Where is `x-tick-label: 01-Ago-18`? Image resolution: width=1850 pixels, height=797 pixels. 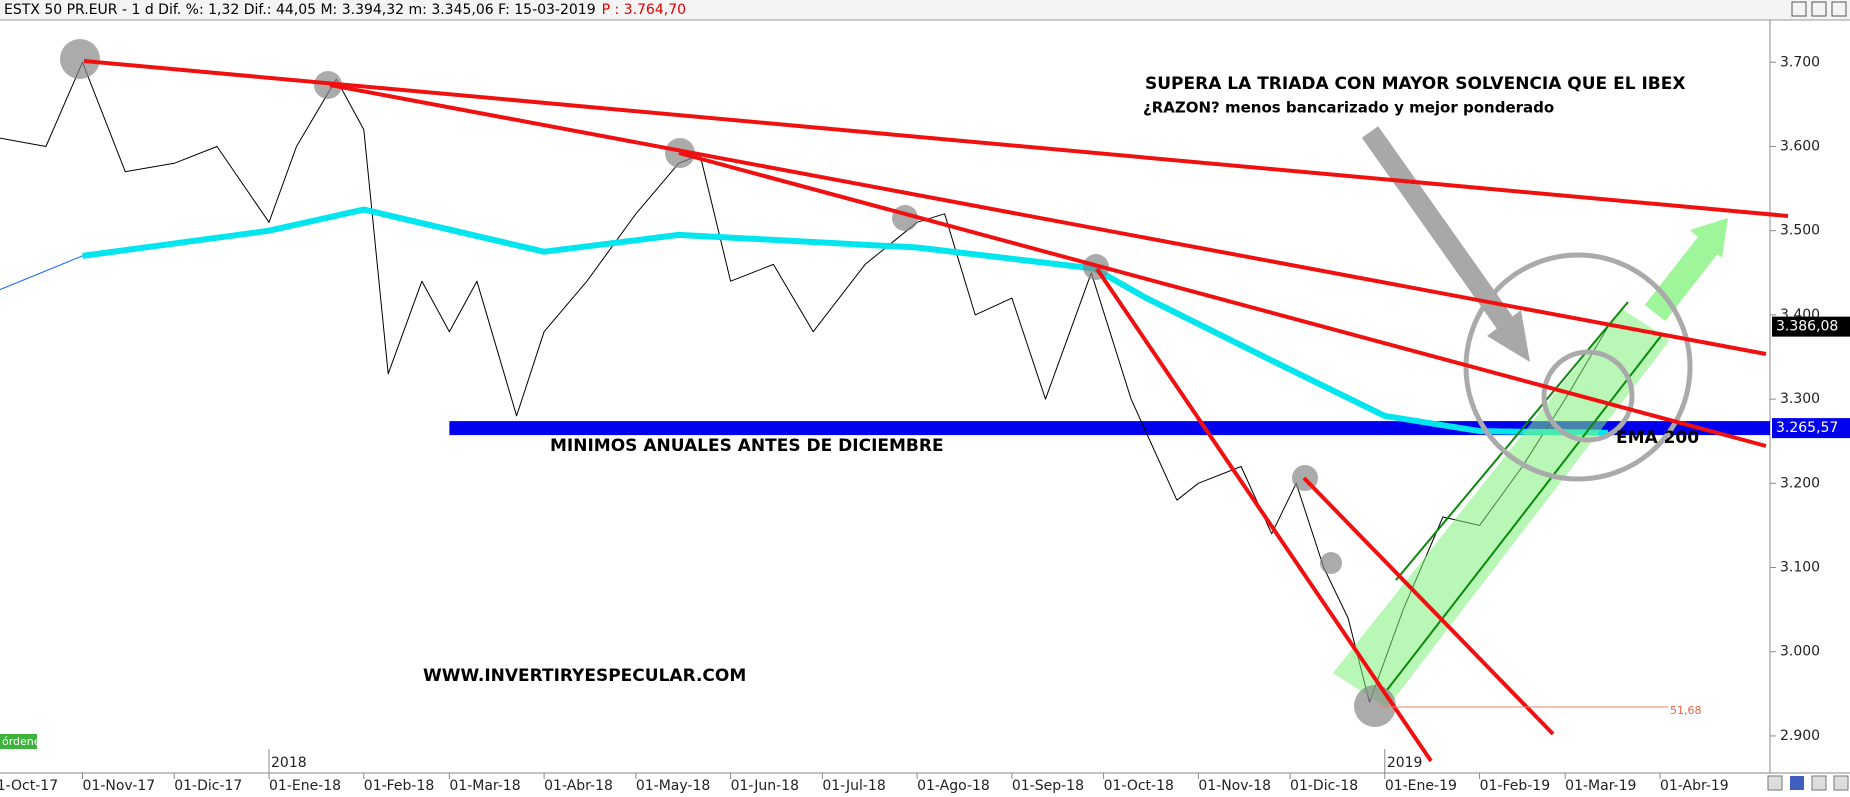 x-tick-label: 01-Ago-18 is located at coordinates (953, 786).